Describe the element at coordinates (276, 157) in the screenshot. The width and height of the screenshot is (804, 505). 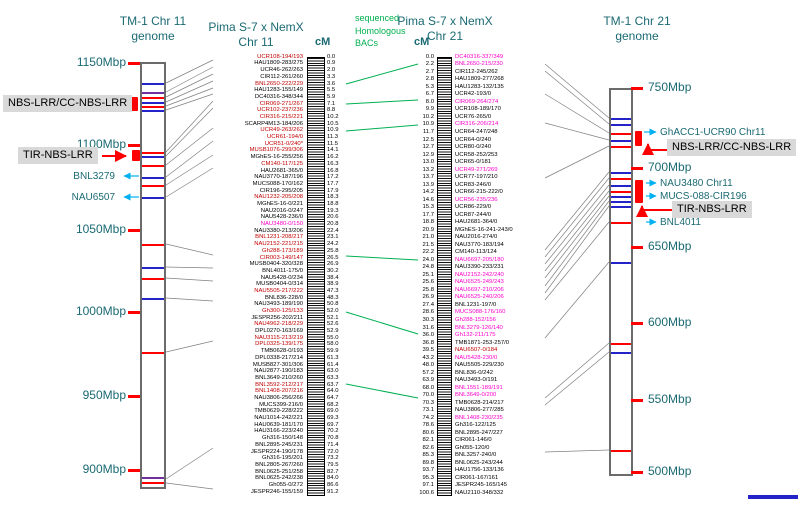
I see `marker-name: MGhES-16-255/256` at that location.